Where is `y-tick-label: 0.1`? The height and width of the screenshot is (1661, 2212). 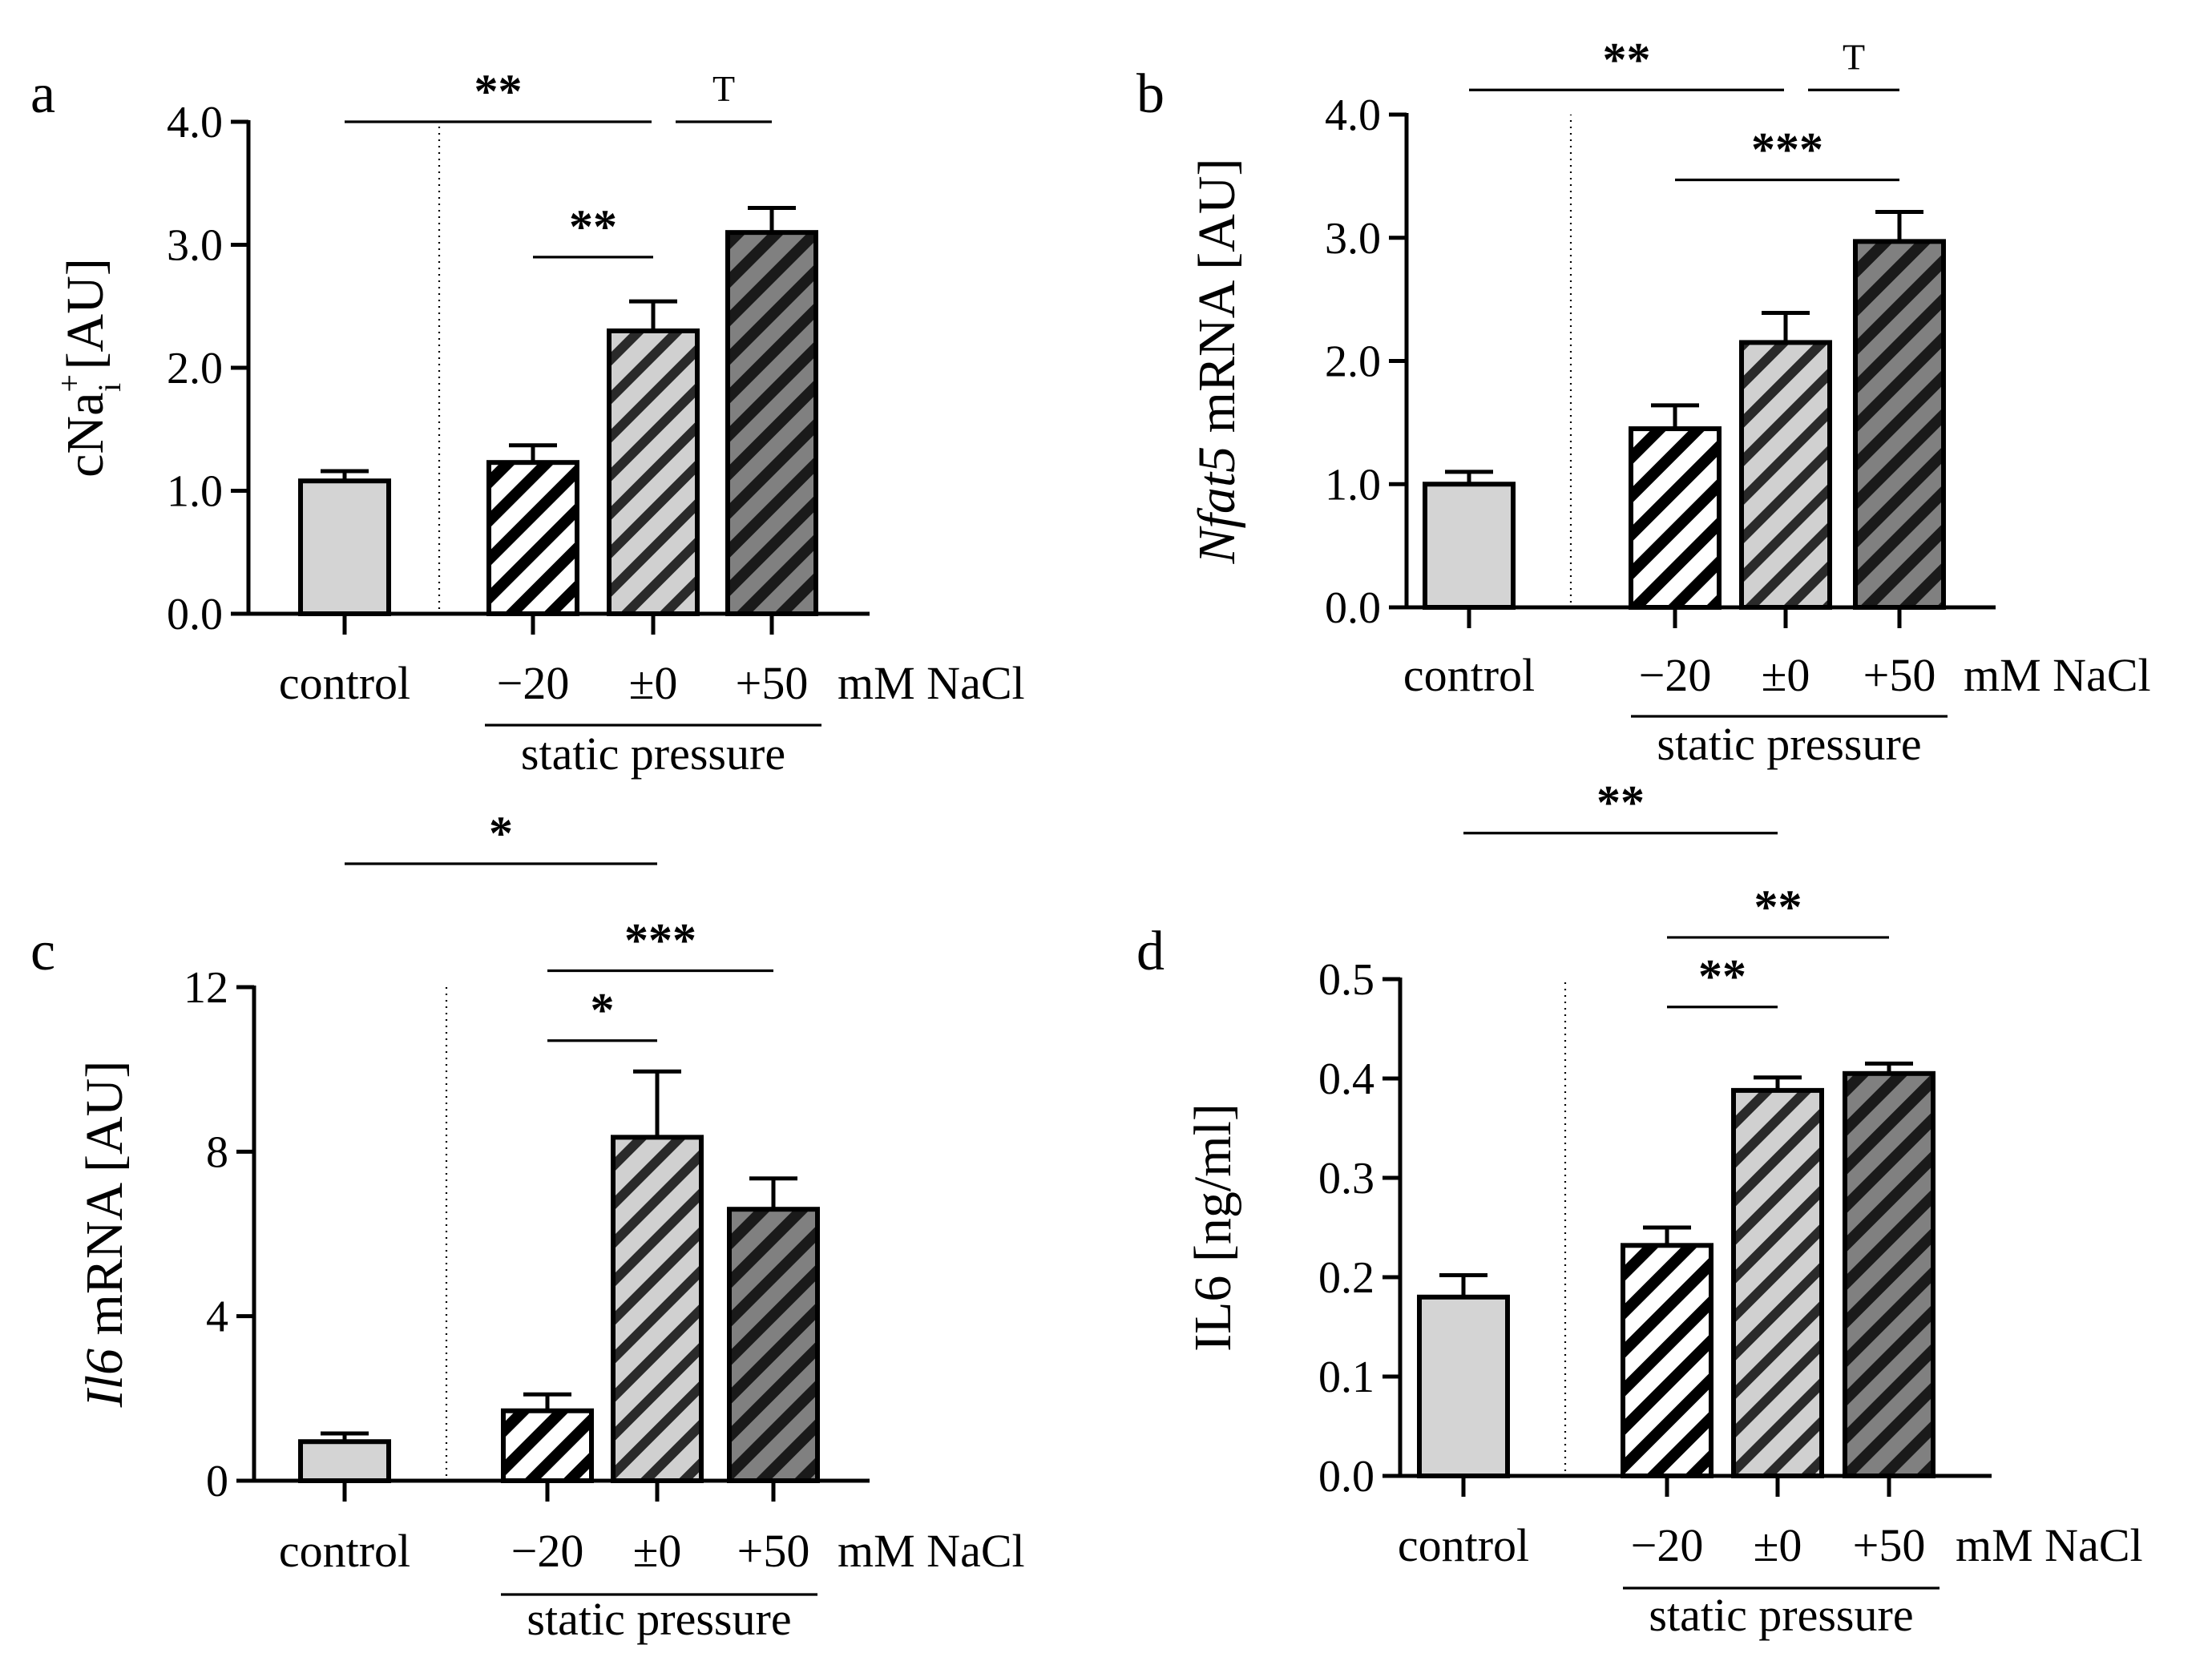
y-tick-label: 0.1 is located at coordinates (1346, 1377).